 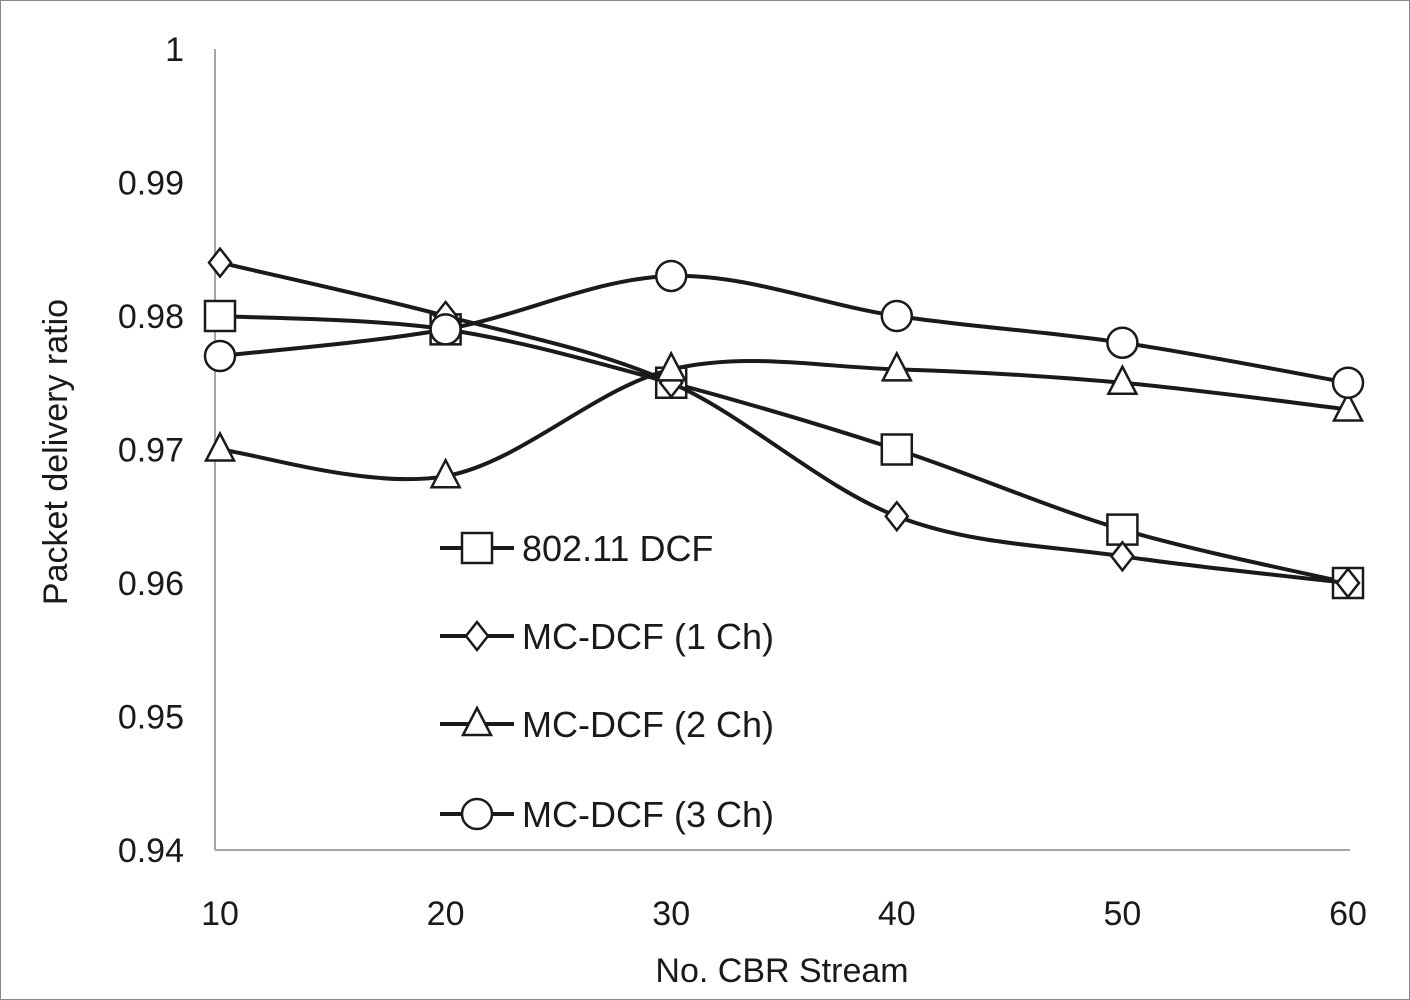 What do you see at coordinates (446, 914) in the screenshot?
I see `x-tick-label: 20` at bounding box center [446, 914].